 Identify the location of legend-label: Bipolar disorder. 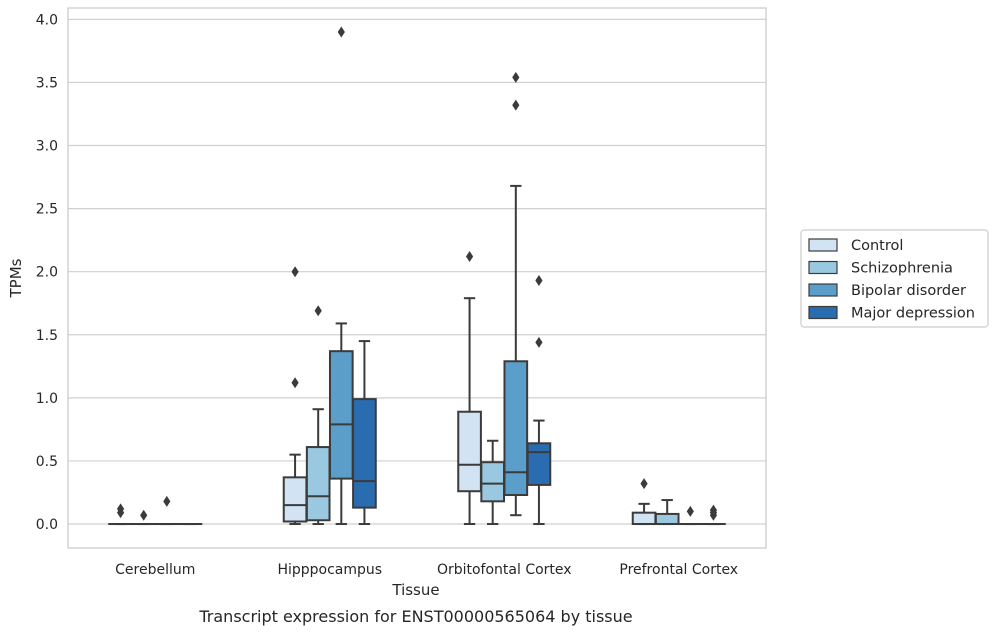
(908, 291).